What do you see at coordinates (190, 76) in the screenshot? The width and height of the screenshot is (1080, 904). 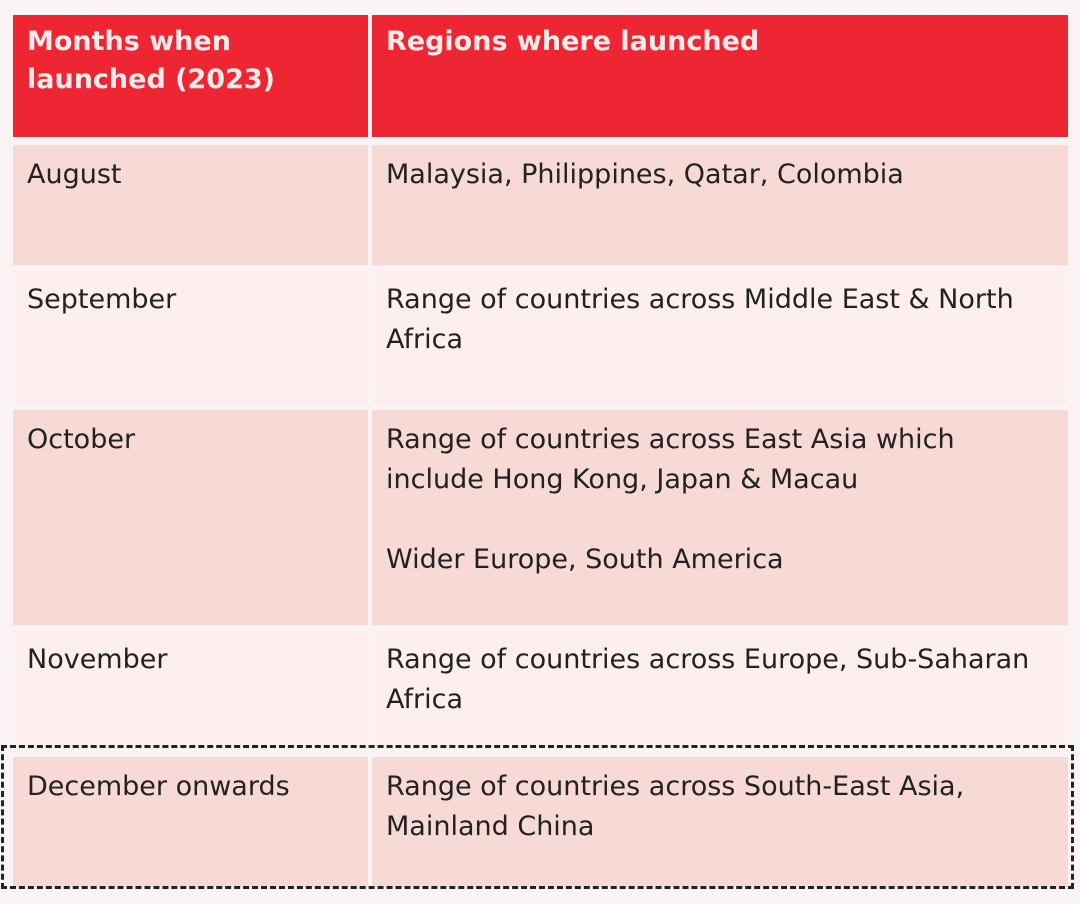 I see `header-months: Months when launched (2023)` at bounding box center [190, 76].